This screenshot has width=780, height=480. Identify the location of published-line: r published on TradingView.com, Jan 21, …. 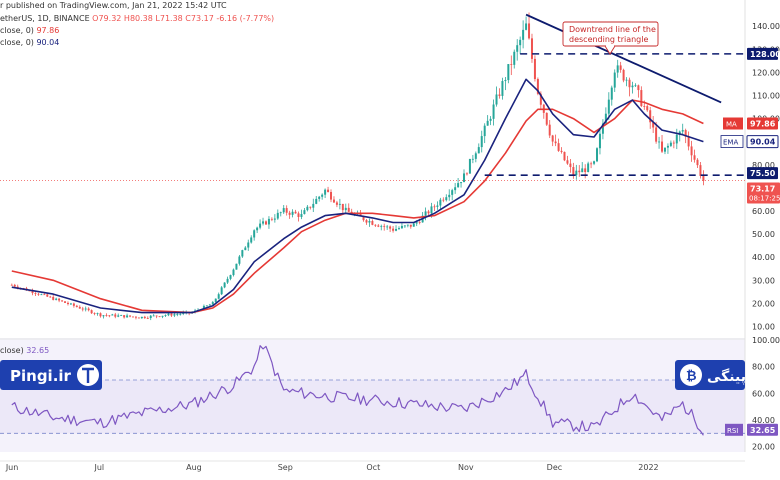
(113, 5).